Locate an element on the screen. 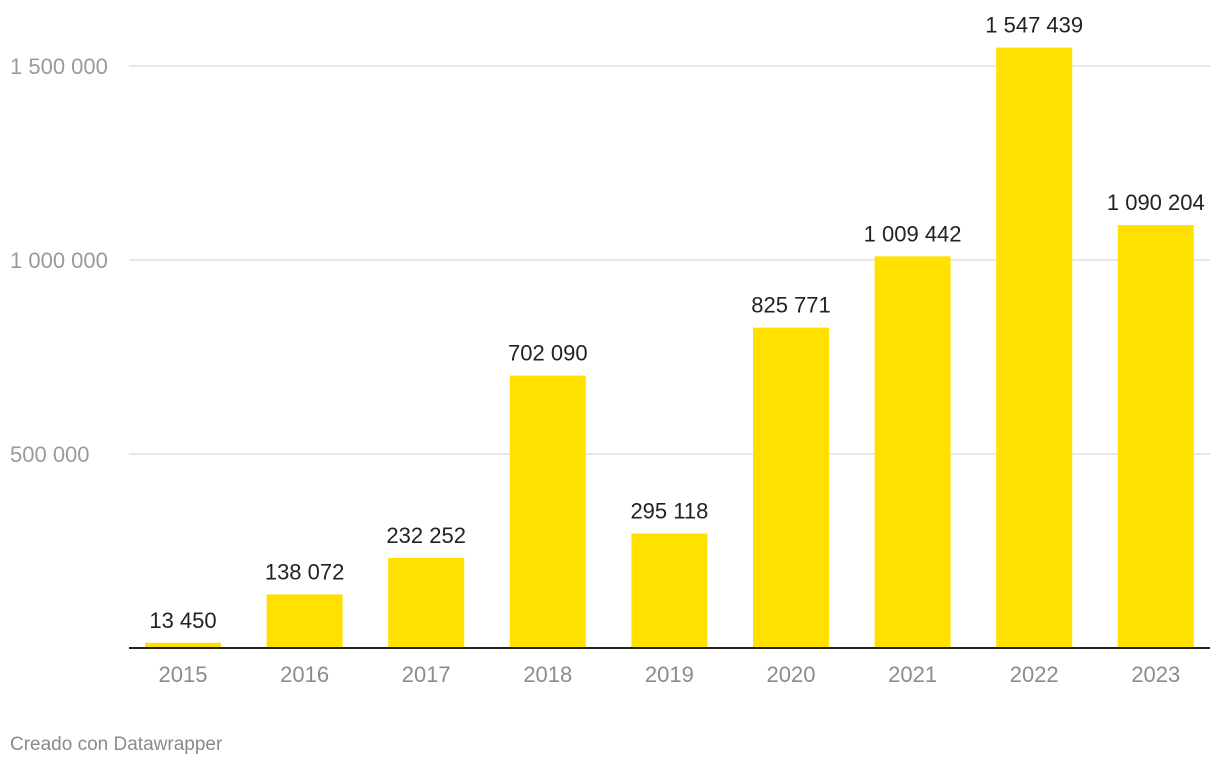 This screenshot has height=770, width=1220. bar-2023 is located at coordinates (1155, 436).